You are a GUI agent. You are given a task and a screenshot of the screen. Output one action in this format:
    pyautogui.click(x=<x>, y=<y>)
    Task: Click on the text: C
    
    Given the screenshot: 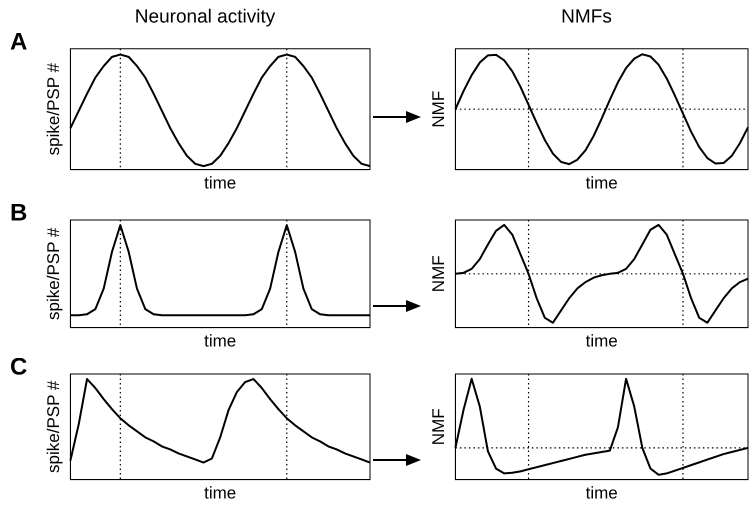 What is the action you would take?
    pyautogui.click(x=19, y=367)
    